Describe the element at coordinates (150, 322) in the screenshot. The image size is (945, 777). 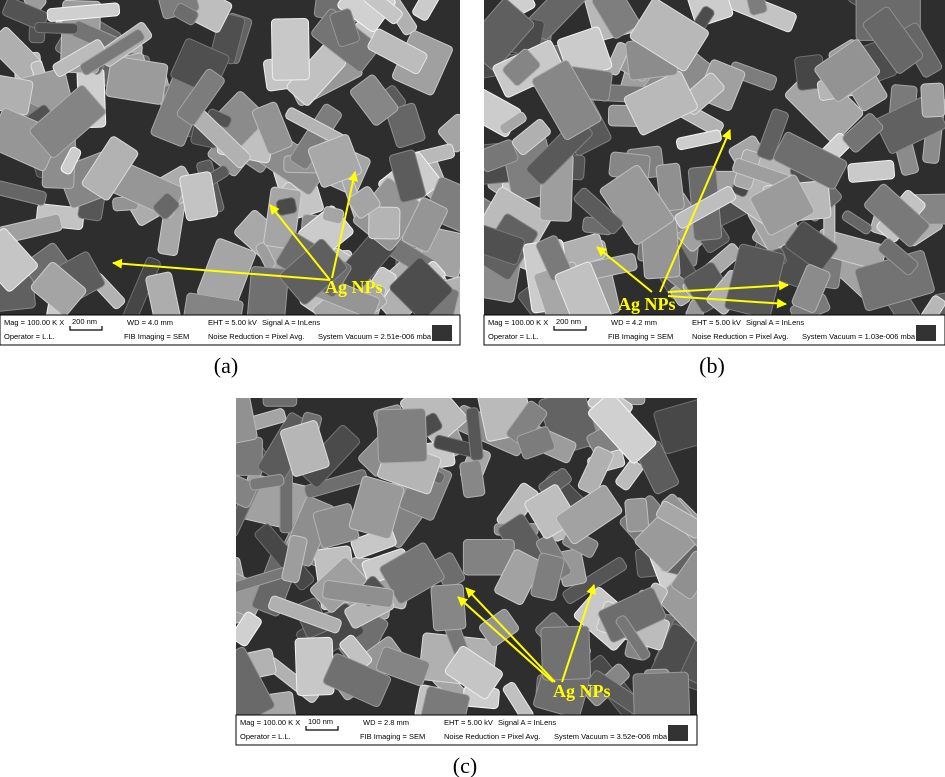
I see `info-text: WD = 4.0 mm` at that location.